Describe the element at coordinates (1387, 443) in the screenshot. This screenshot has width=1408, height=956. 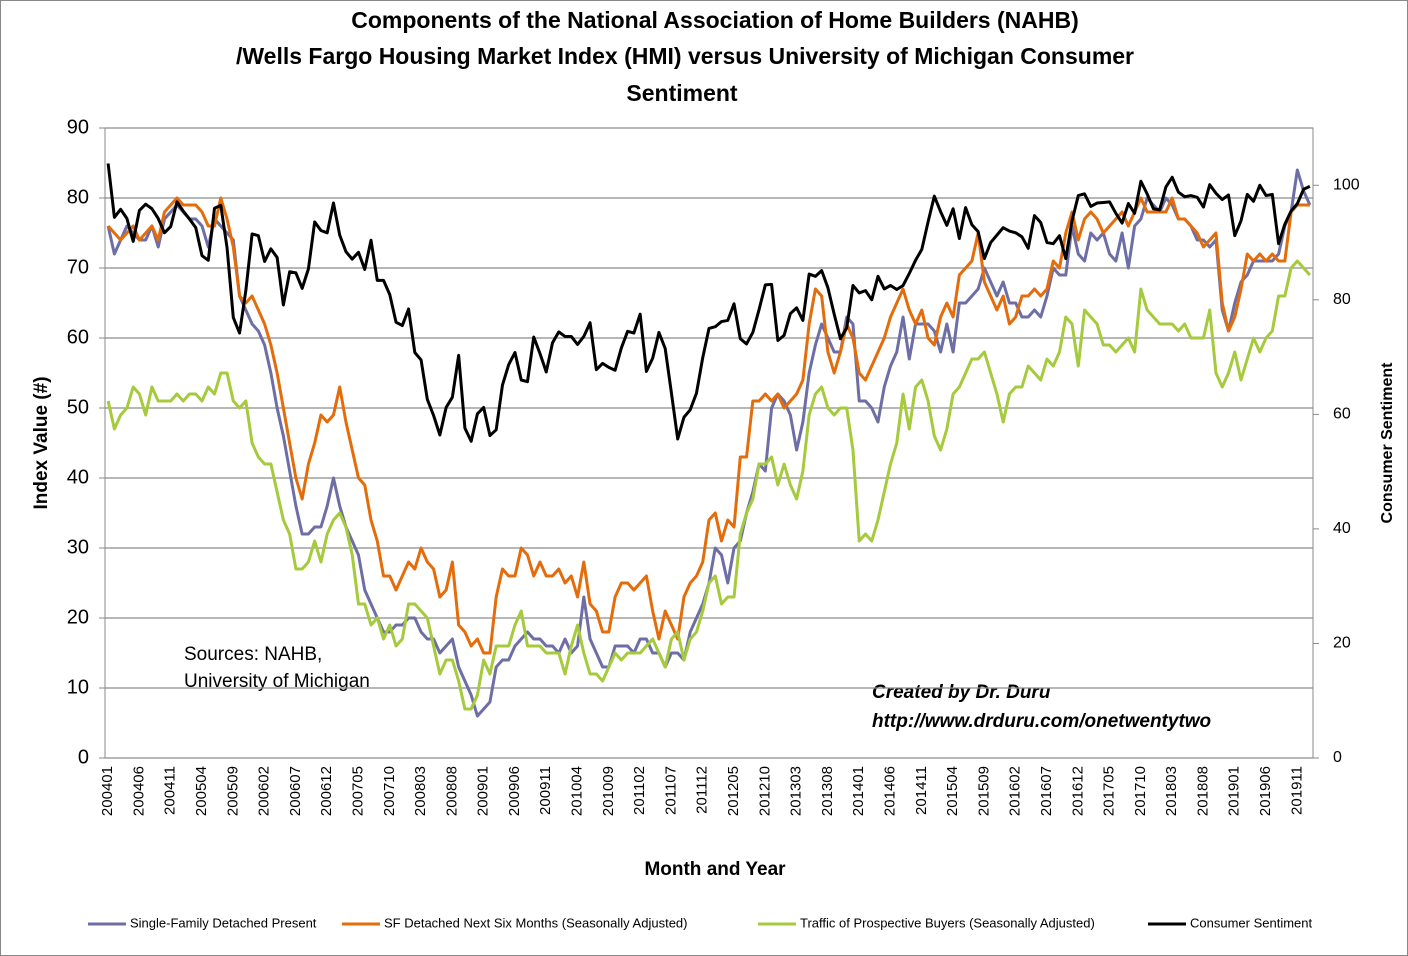
I see `y2-axis-title: Consumer Sentiment` at that location.